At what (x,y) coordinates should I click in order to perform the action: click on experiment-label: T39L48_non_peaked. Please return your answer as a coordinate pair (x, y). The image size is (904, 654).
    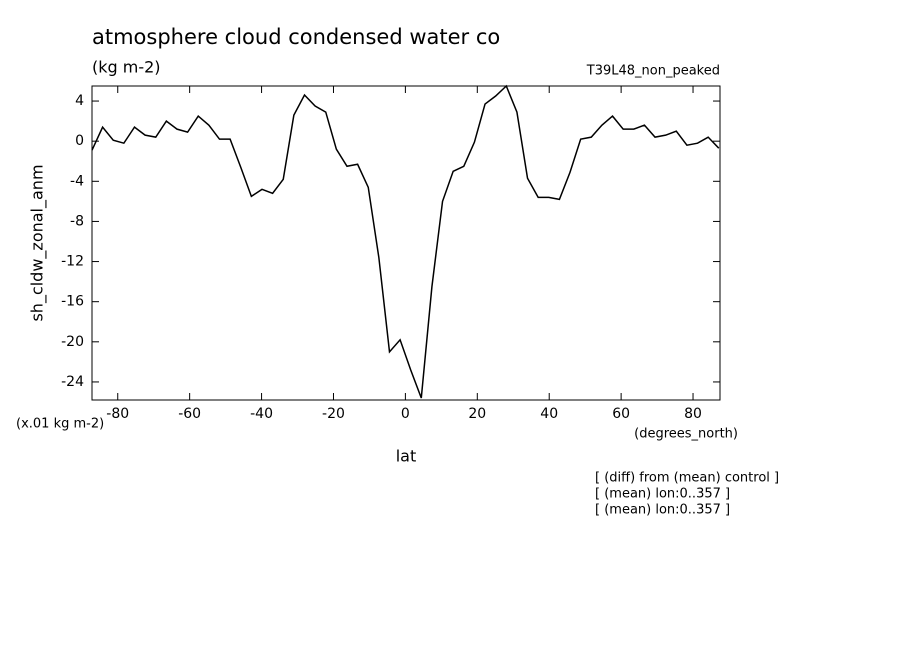
    Looking at the image, I should click on (653, 71).